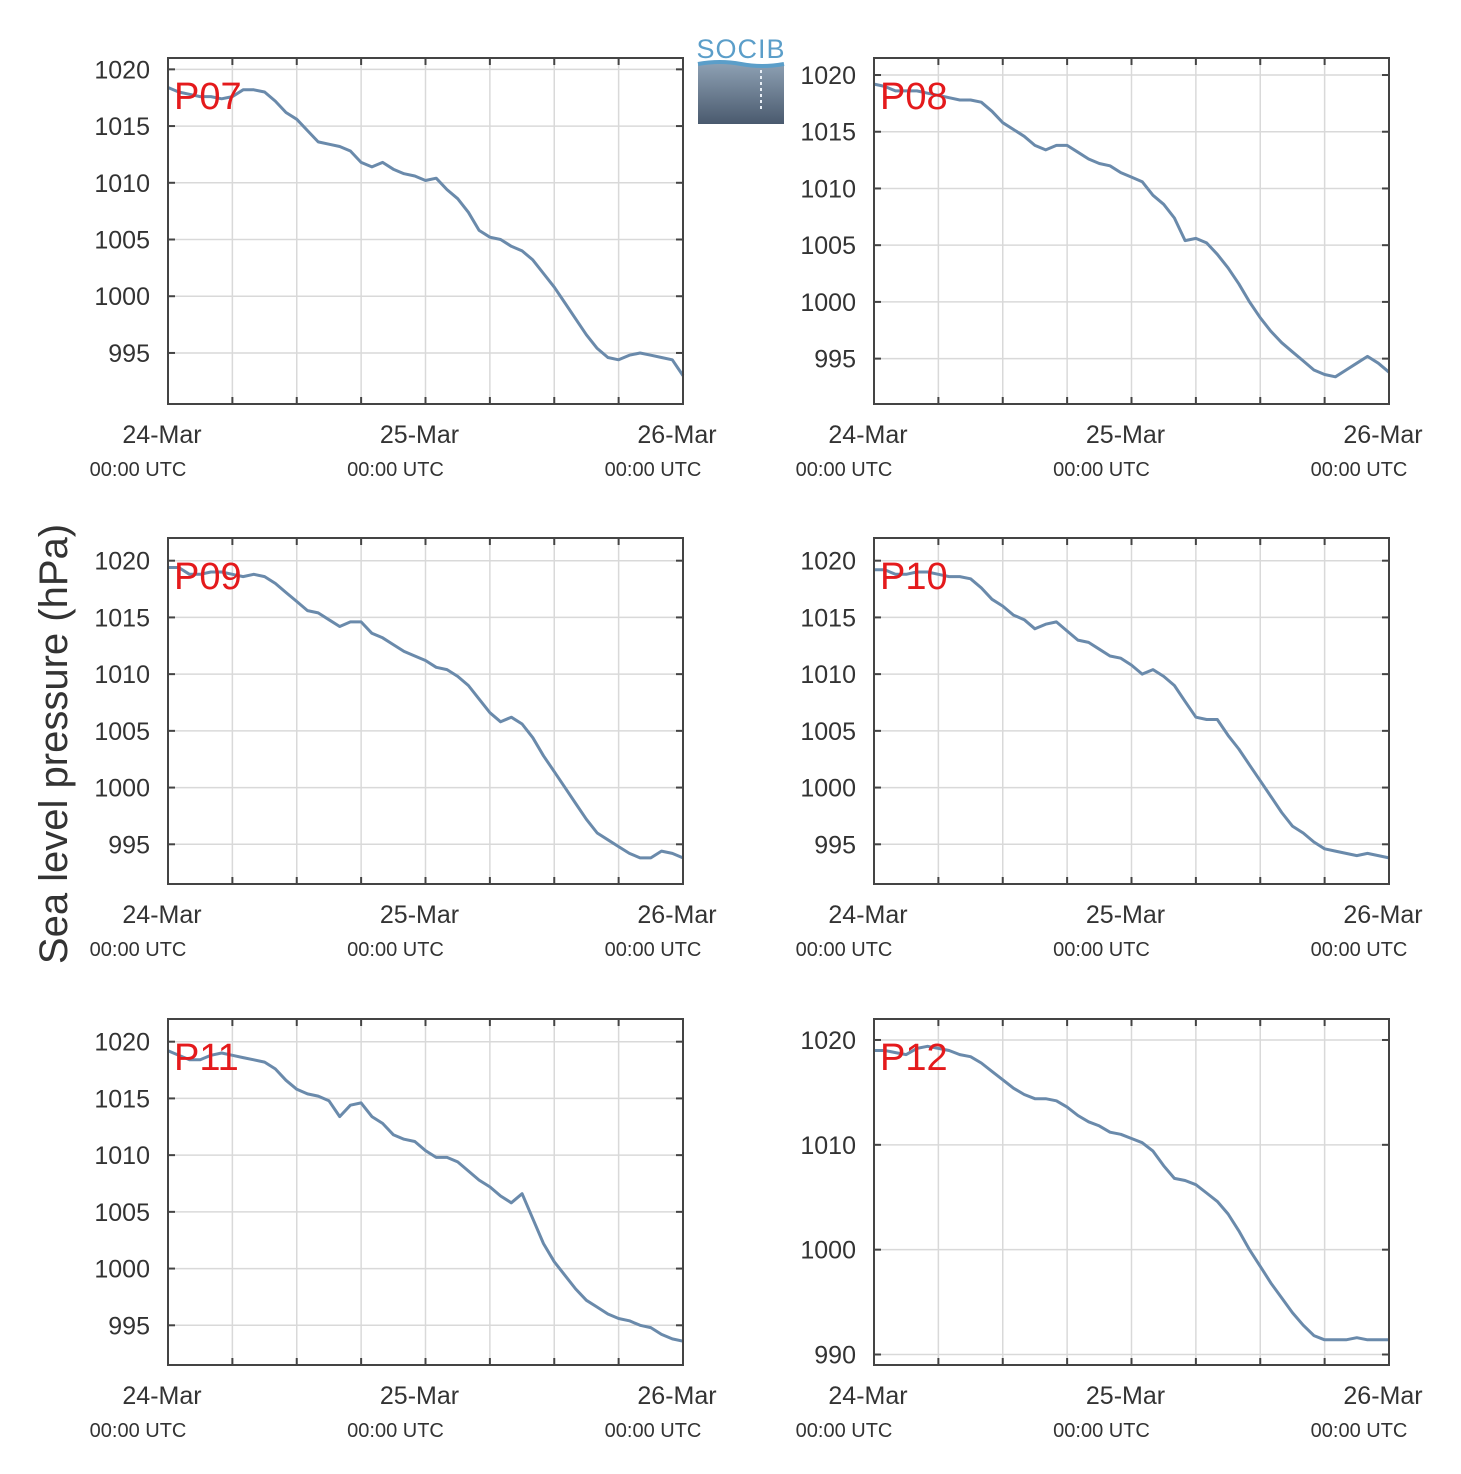 The height and width of the screenshot is (1474, 1461). Describe the element at coordinates (741, 64) in the screenshot. I see `logo-wave-top` at that location.